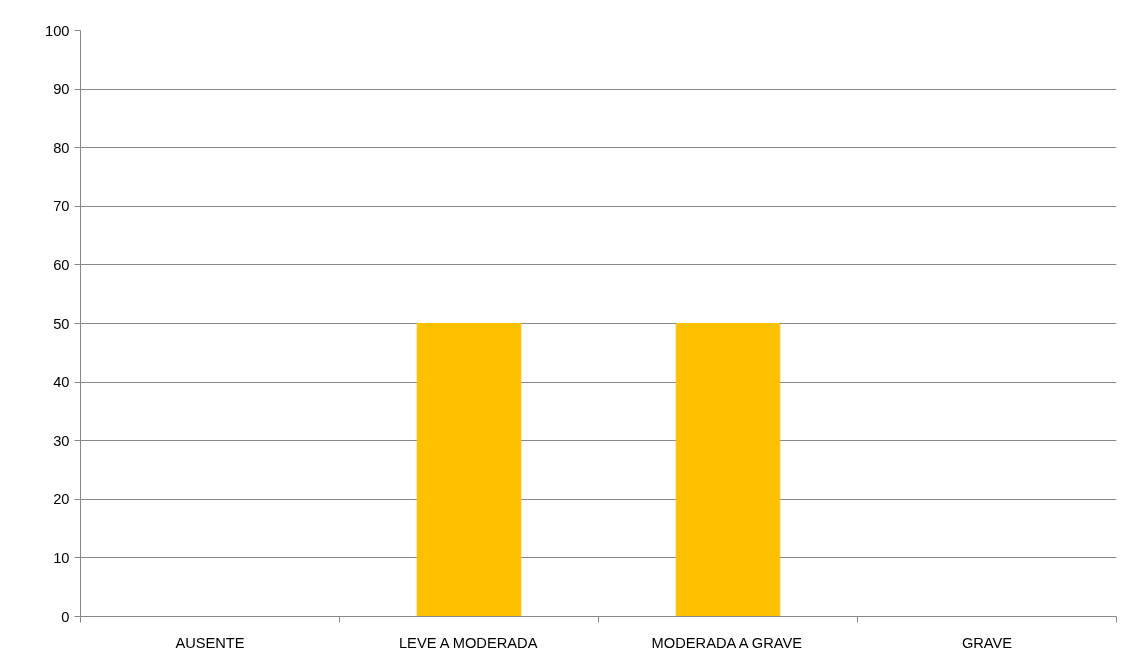  I want to click on y-tick-label: 0, so click(65, 616).